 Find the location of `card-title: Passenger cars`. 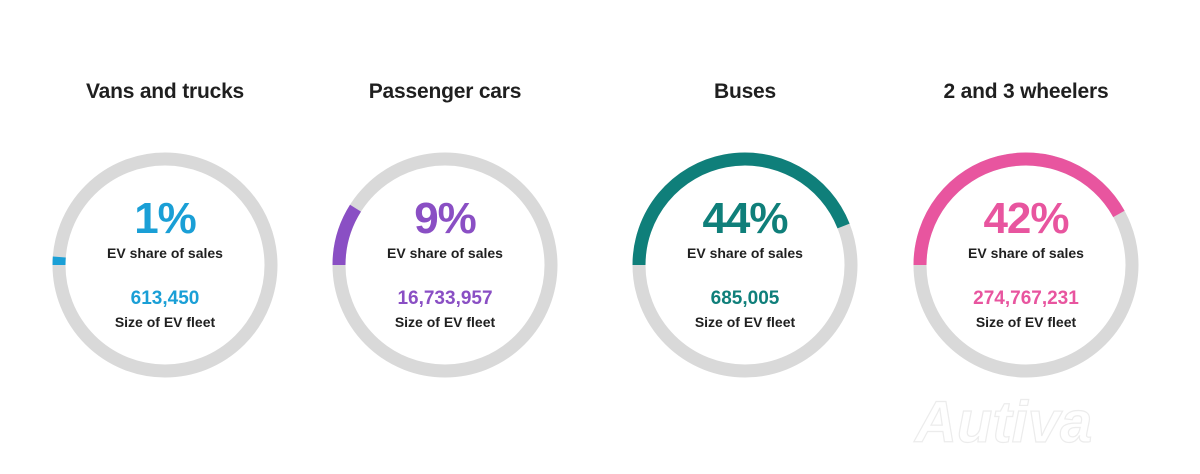

card-title: Passenger cars is located at coordinates (445, 91).